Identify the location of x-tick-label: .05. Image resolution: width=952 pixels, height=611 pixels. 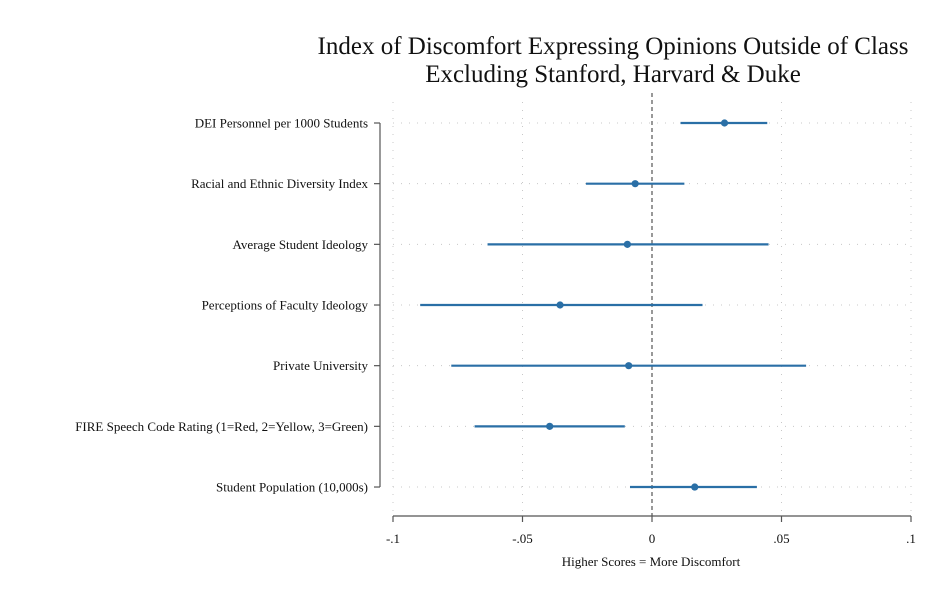
(781, 538).